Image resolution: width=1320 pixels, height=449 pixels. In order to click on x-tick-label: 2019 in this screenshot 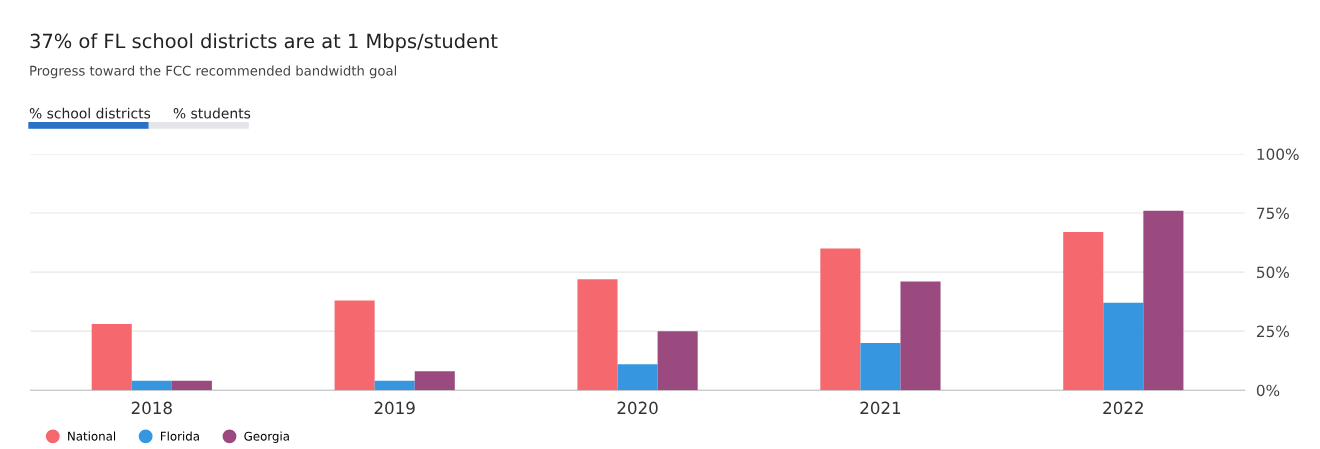, I will do `click(394, 408)`.